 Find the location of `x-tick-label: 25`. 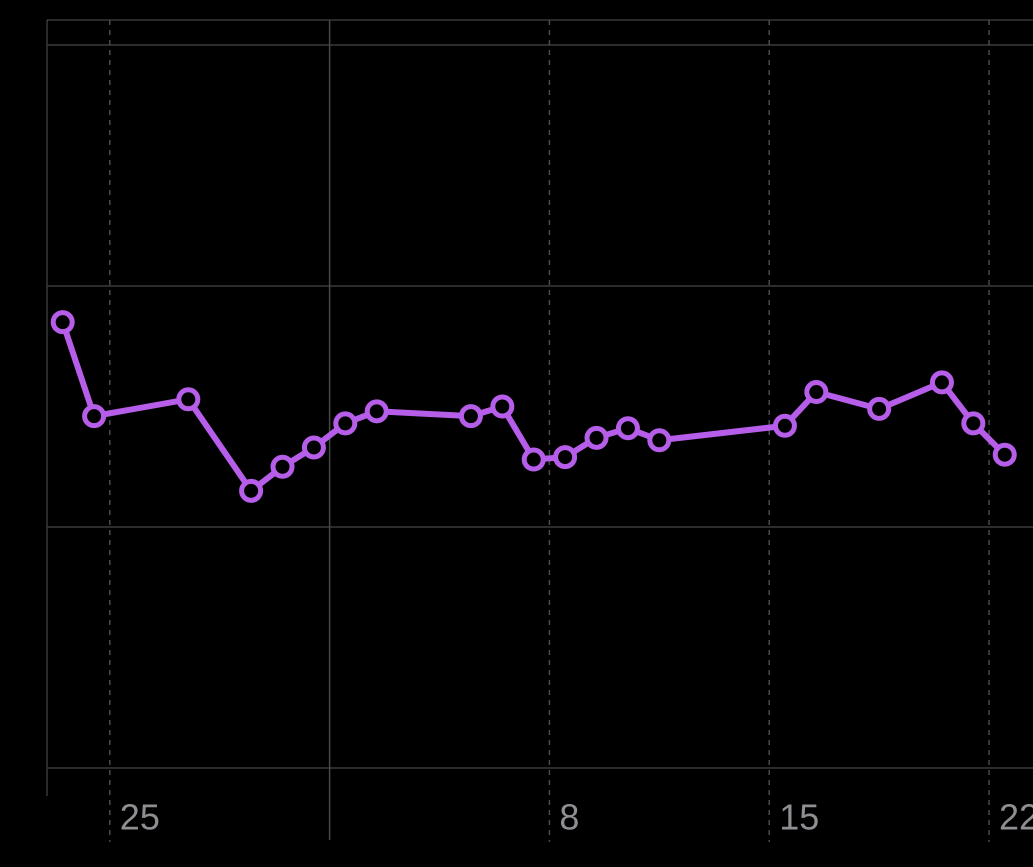

x-tick-label: 25 is located at coordinates (140, 817).